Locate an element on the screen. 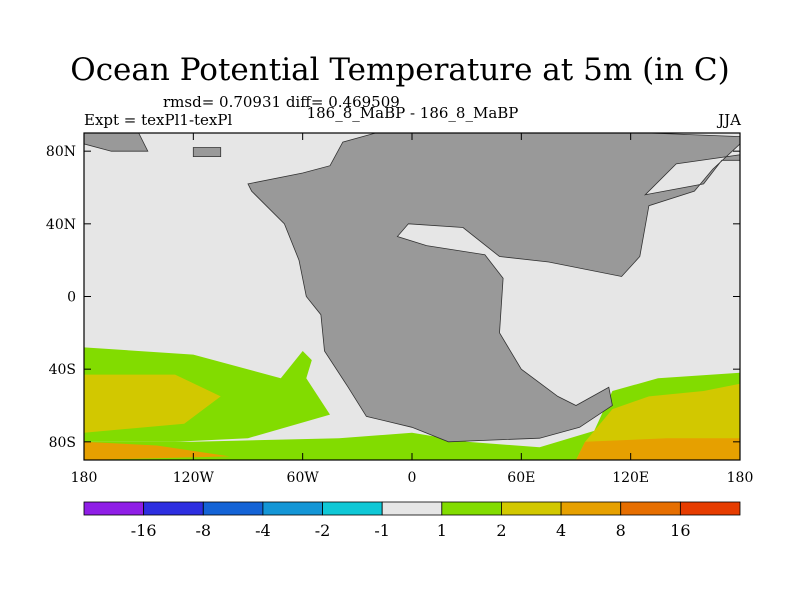 The height and width of the screenshot is (600, 800). x-tick-label: 120E is located at coordinates (630, 478).